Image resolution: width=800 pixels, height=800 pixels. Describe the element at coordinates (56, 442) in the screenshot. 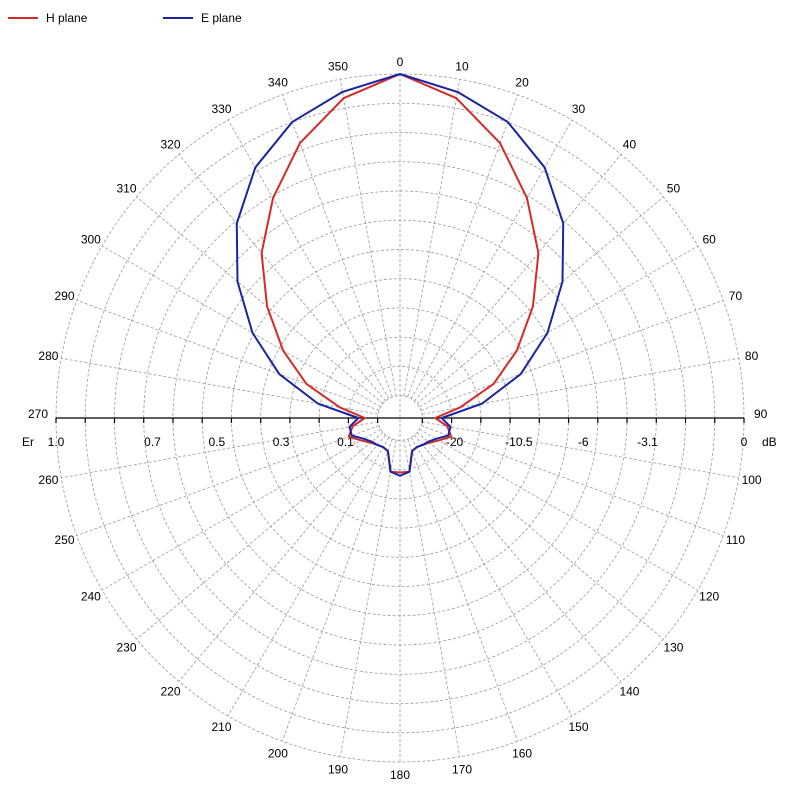

I see `radial-left-tick-label: 1.0` at that location.